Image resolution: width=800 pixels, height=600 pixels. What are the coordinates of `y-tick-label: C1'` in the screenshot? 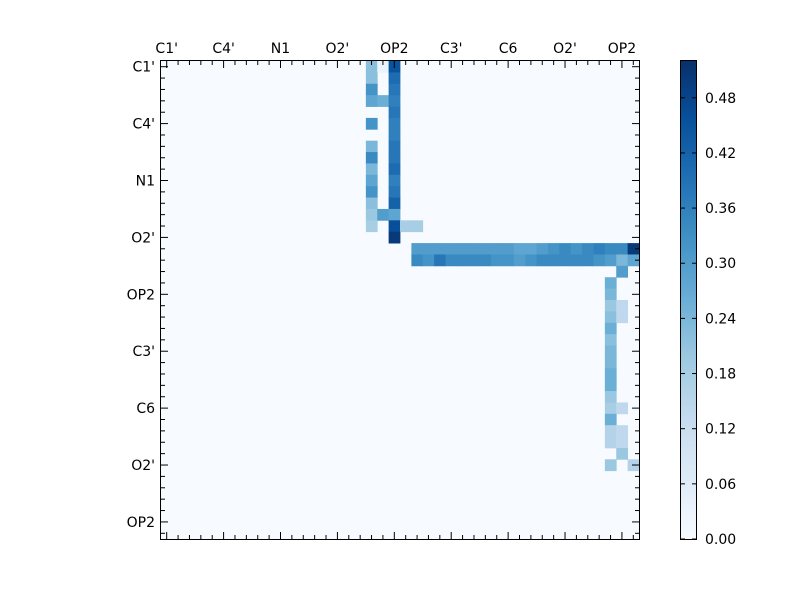 It's located at (143, 68).